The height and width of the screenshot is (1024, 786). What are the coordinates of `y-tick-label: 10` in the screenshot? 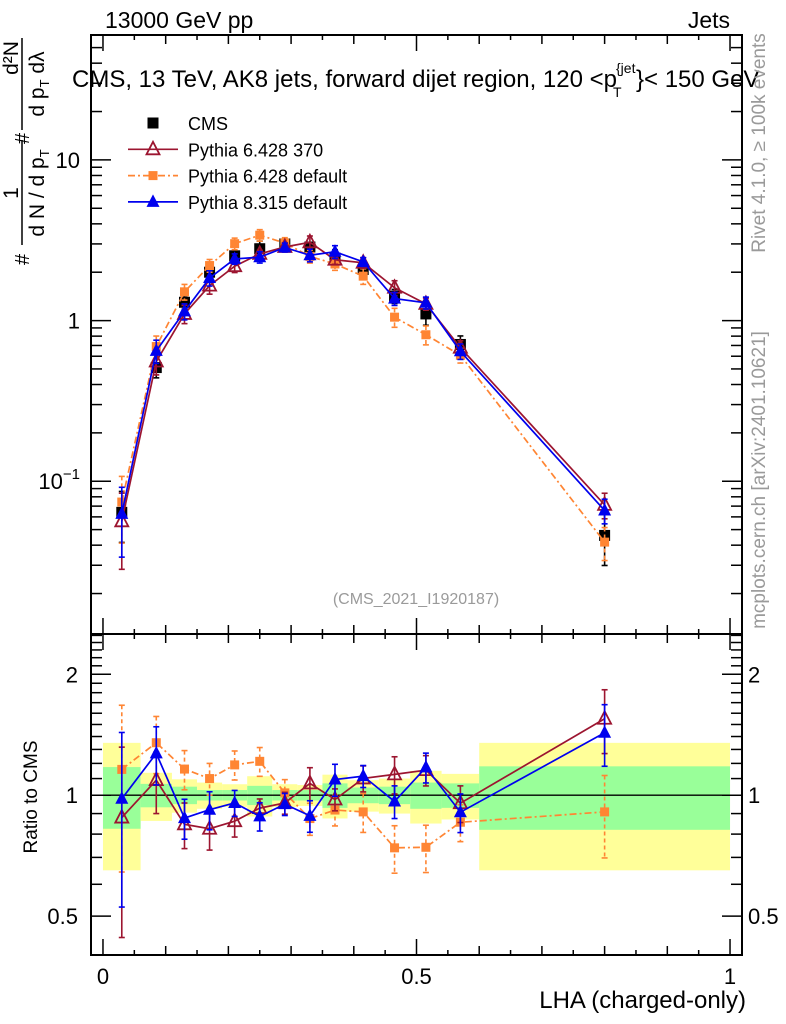 It's located at (68, 160).